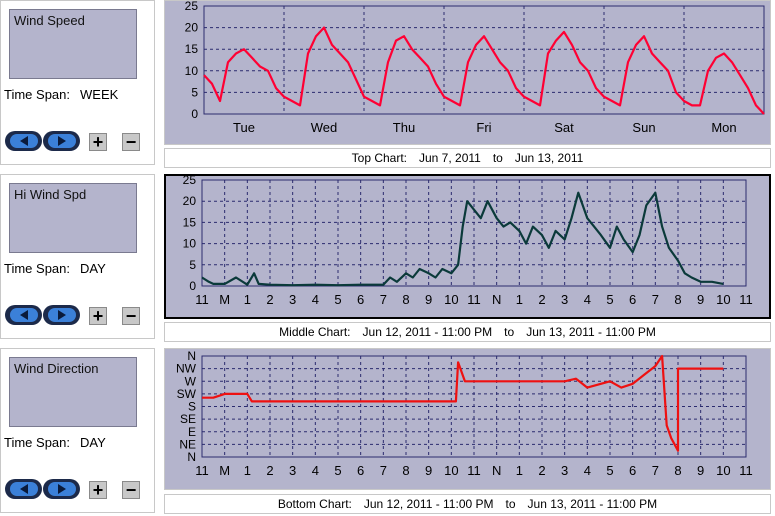  What do you see at coordinates (404, 127) in the screenshot?
I see `x-tick: Thu` at bounding box center [404, 127].